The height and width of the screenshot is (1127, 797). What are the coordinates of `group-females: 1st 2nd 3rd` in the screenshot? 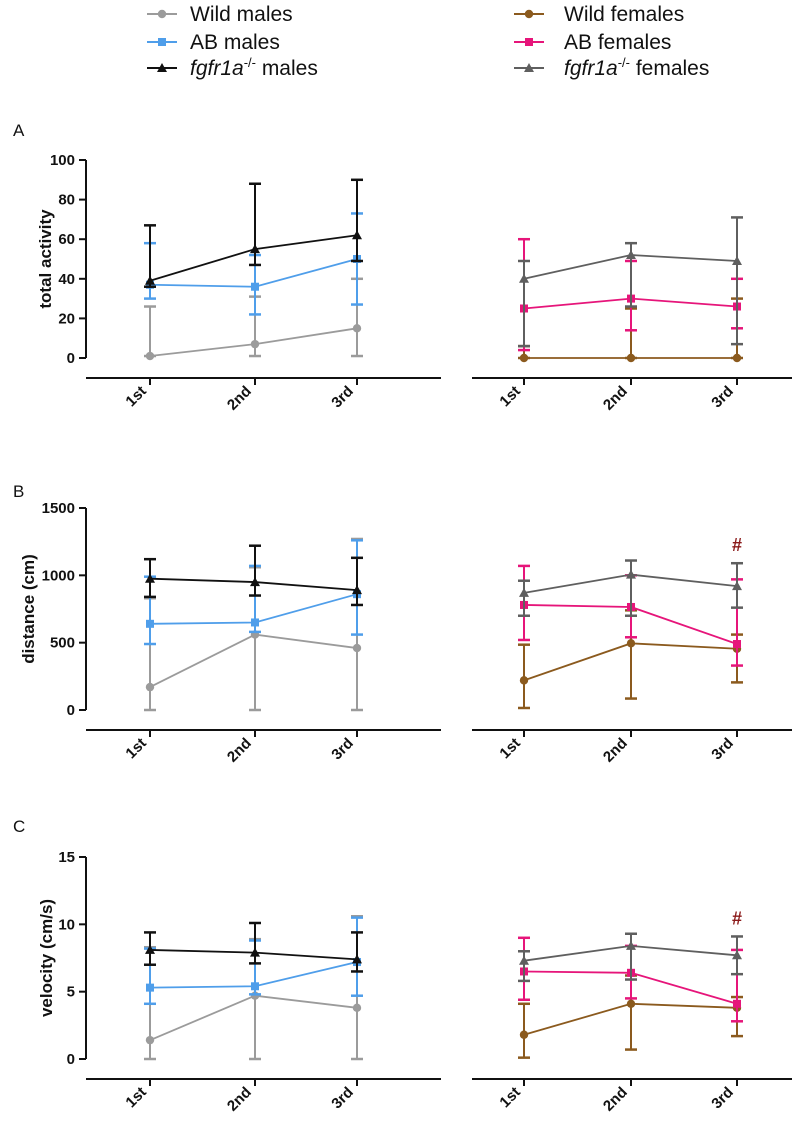 It's located at (632, 315).